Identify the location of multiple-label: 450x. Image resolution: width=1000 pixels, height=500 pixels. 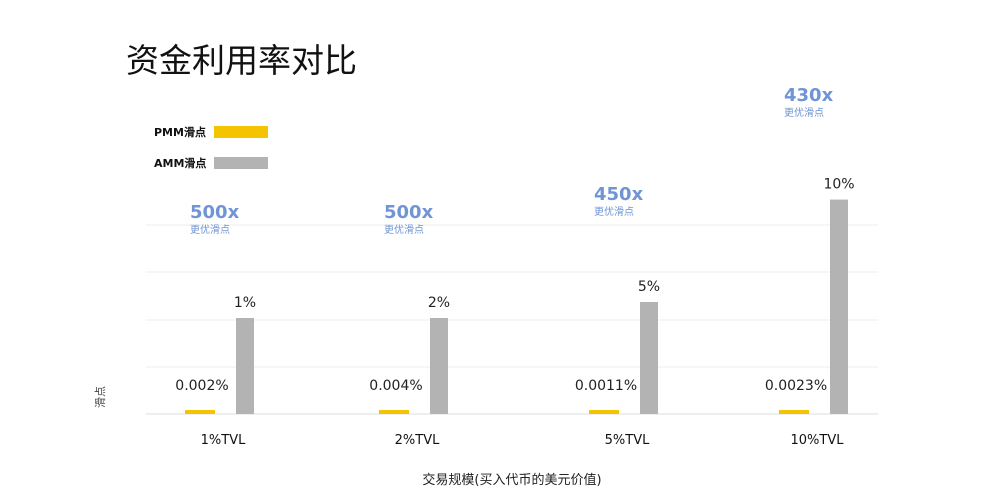
(619, 194).